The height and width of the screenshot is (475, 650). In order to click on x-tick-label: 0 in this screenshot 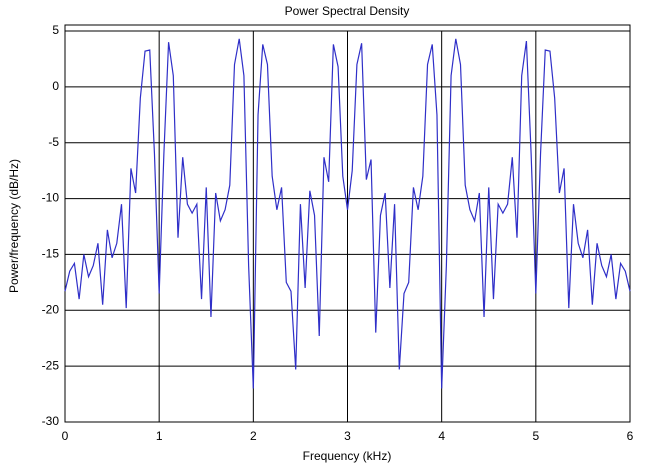, I will do `click(65, 436)`.